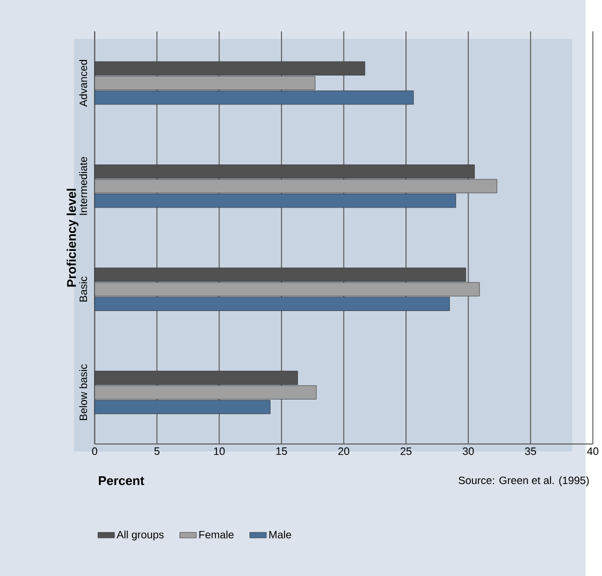 The width and height of the screenshot is (602, 576). I want to click on y-tick-label: Intermediate, so click(83, 185).